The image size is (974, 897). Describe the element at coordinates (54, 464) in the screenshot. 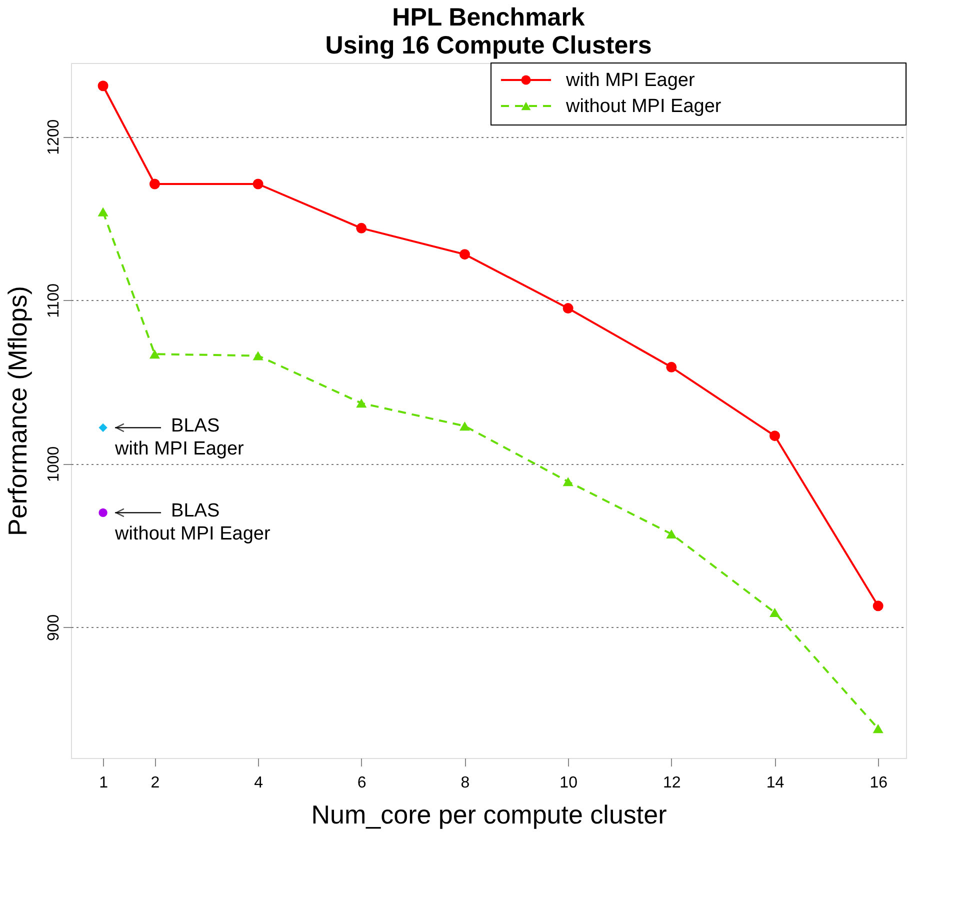

I see `y-tick-label: 1000` at that location.